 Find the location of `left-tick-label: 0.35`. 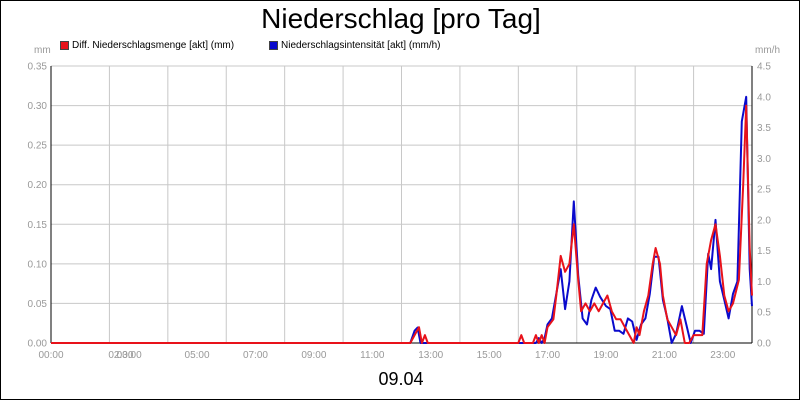

left-tick-label: 0.35 is located at coordinates (38, 67).